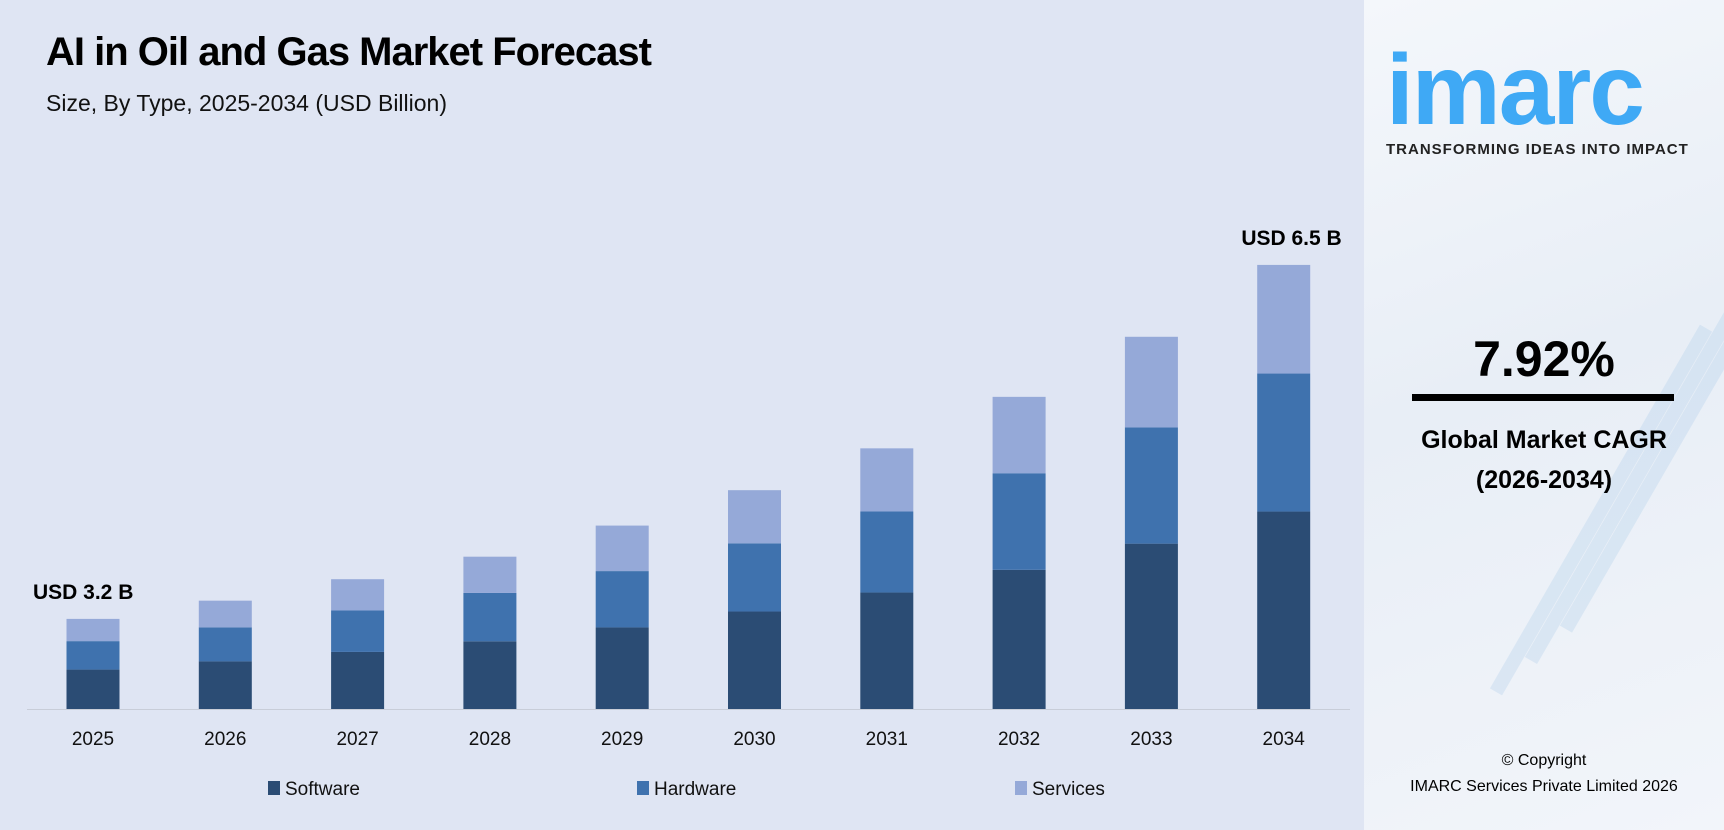 This screenshot has width=1724, height=830. Describe the element at coordinates (1284, 610) in the screenshot. I see `bar-segment-software-2034` at that location.